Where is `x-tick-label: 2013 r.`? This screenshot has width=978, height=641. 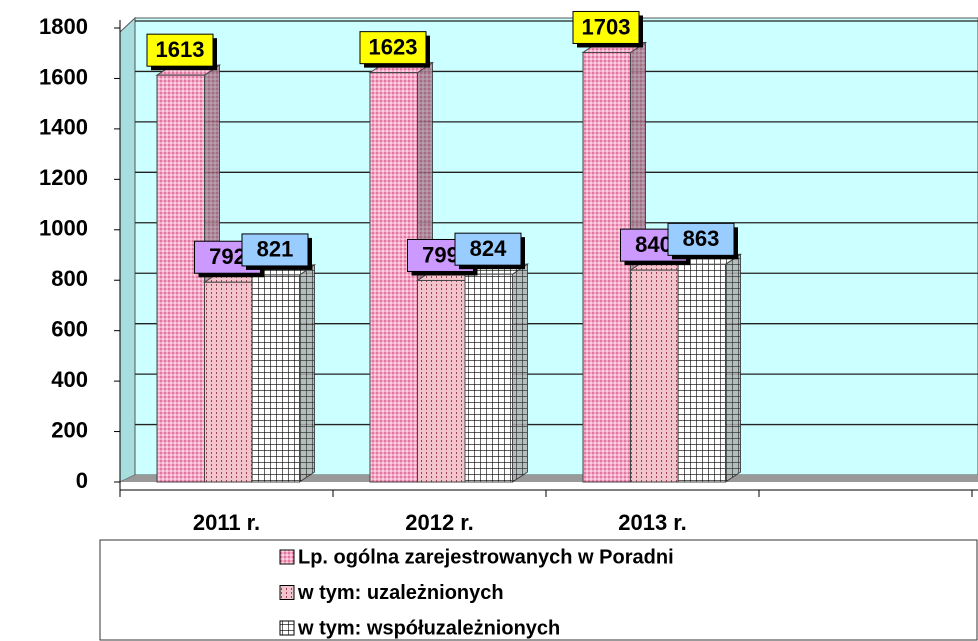
x-tick-label: 2013 r. is located at coordinates (652, 522).